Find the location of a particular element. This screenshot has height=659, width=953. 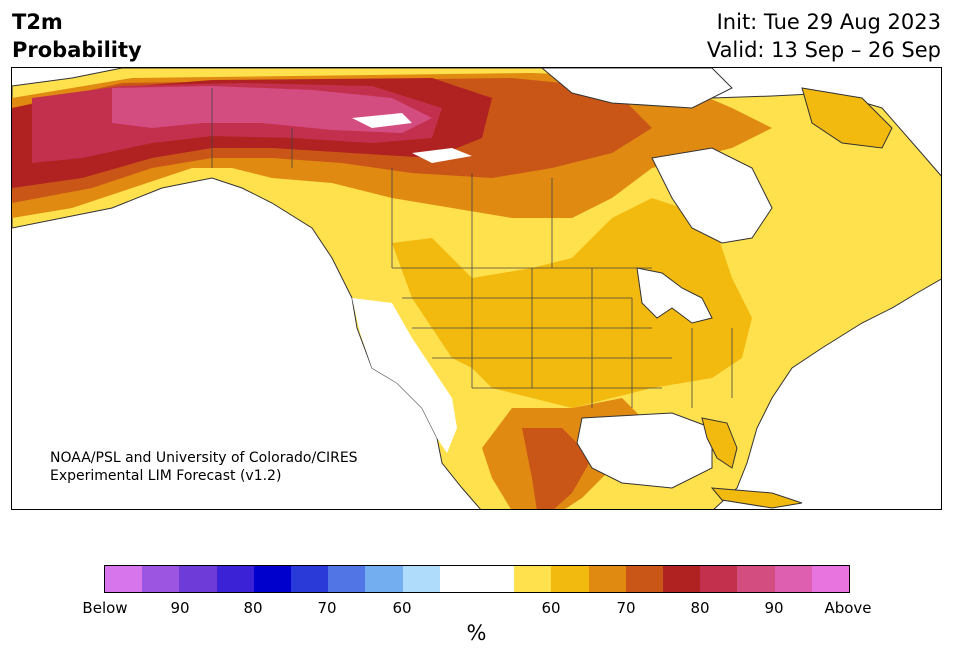

colorbar-ticks: Below 90 80 70 60 60 70 80 90 Above is located at coordinates (476, 609).